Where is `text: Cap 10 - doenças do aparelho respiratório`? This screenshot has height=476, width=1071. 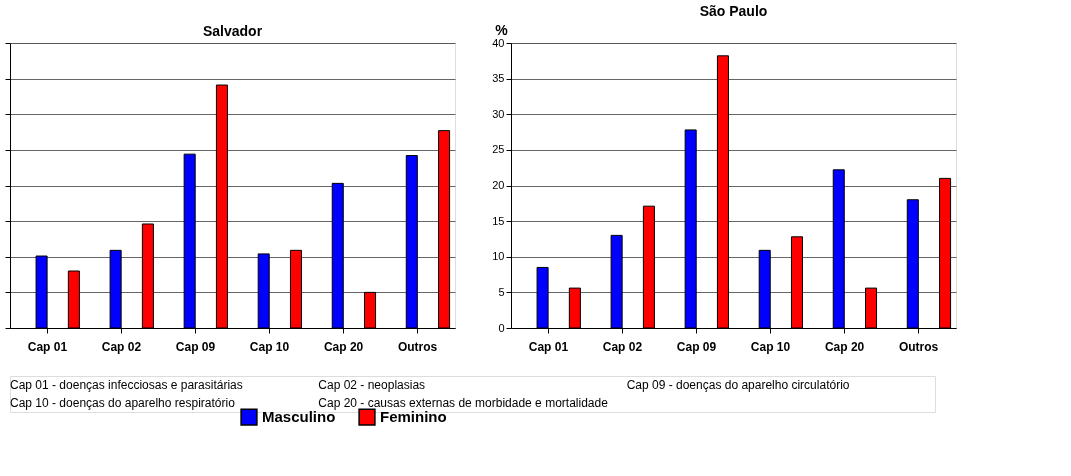
text: Cap 10 - doenças do aparelho respiratório is located at coordinates (123, 403).